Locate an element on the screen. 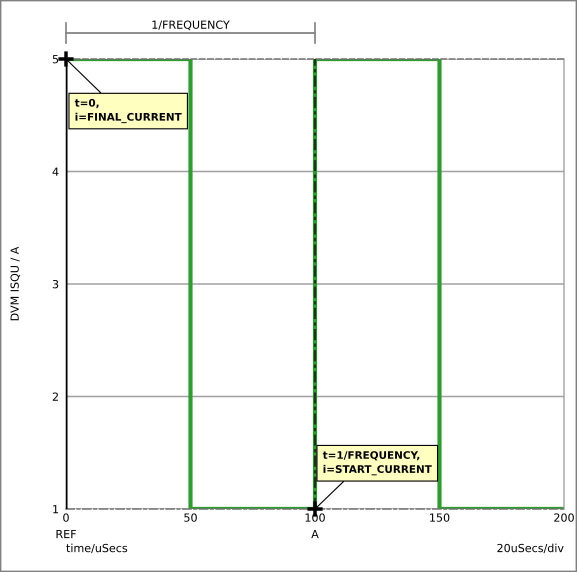 Image resolution: width=577 pixels, height=572 pixels. y-tick-label: 2 is located at coordinates (55, 396).